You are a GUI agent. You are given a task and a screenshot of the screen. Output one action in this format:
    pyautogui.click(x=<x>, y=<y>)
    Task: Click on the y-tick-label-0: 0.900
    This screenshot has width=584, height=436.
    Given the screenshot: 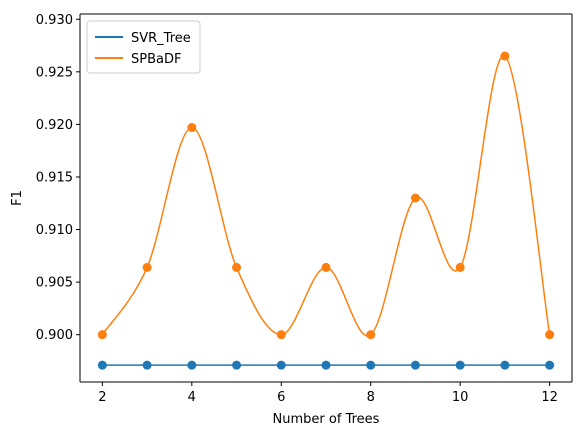 What is the action you would take?
    pyautogui.click(x=54, y=335)
    